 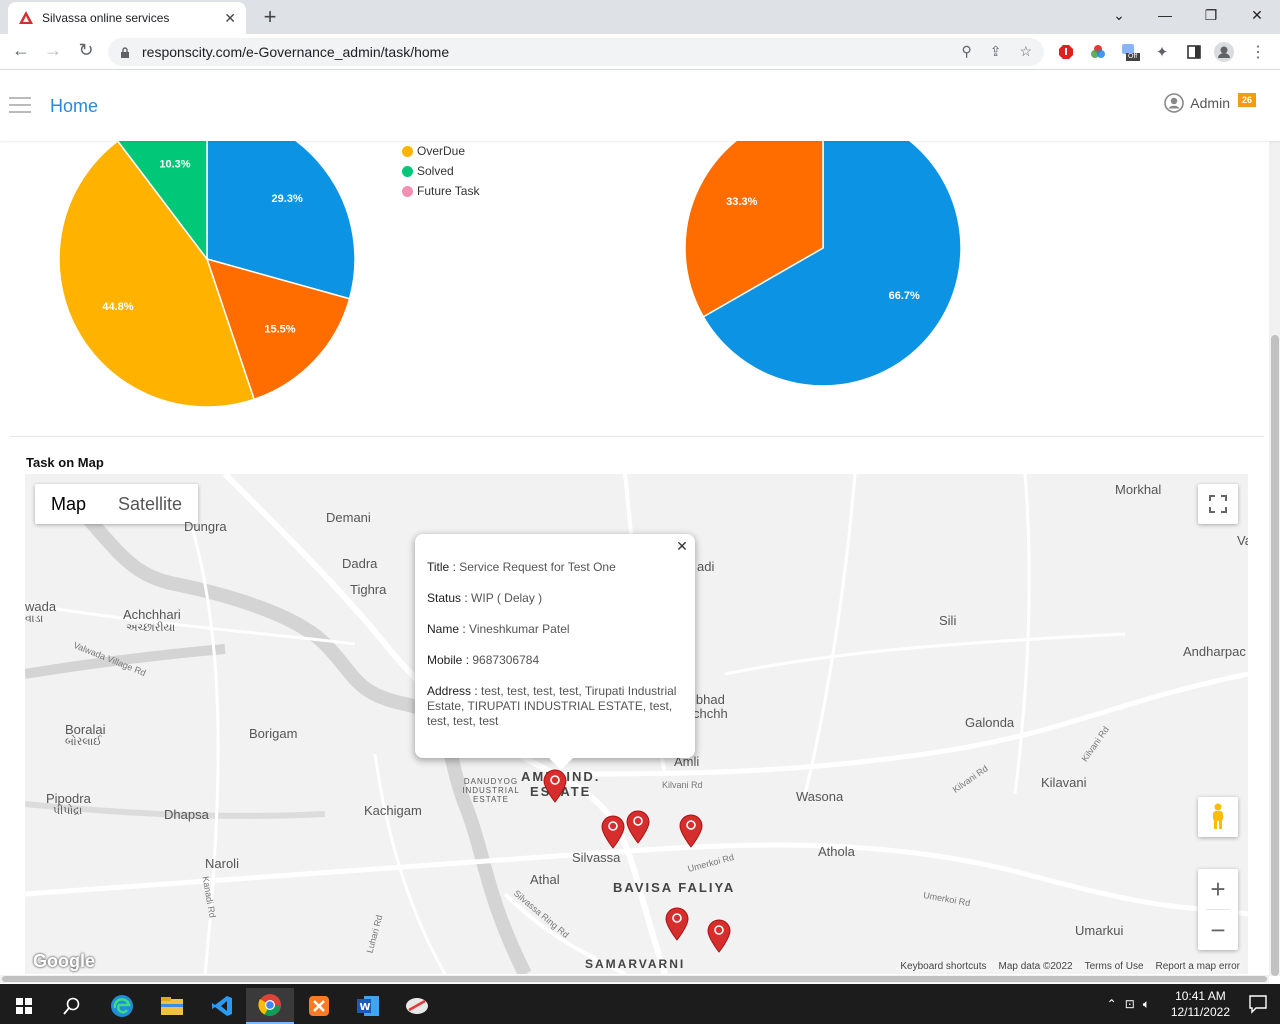 I want to click on place-label: બોરલાઈ, so click(x=83, y=742).